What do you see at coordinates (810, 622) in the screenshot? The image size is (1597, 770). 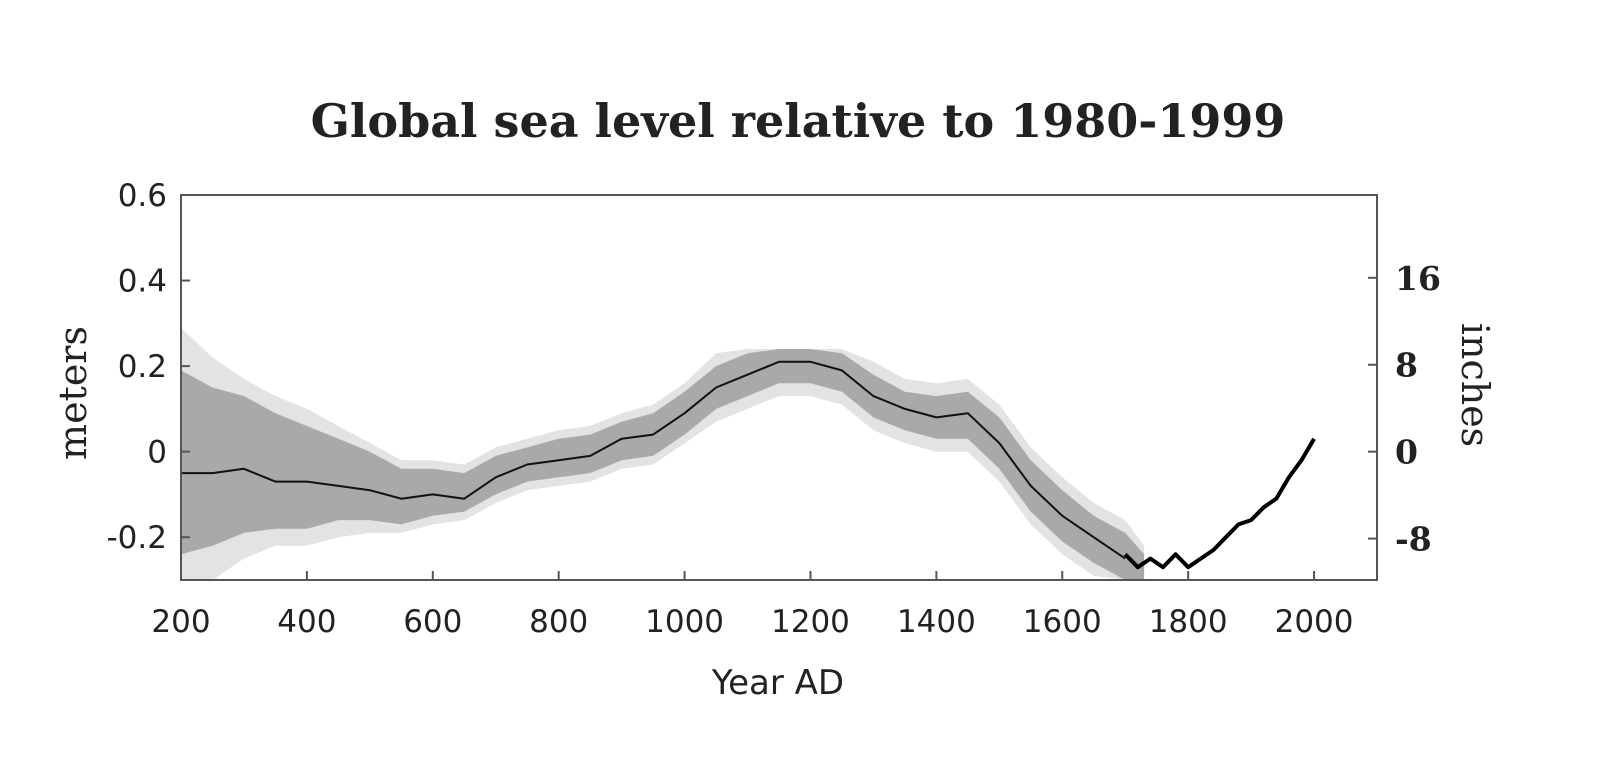 I see `x-tick-label: 1200` at bounding box center [810, 622].